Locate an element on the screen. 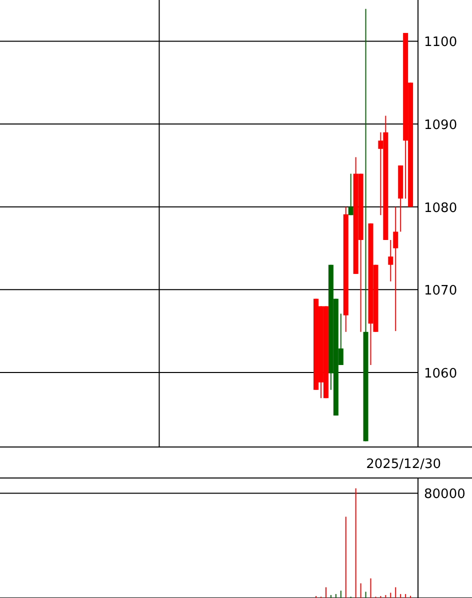 Image resolution: width=472 pixels, height=598 pixels. y-tick-label: 1070 is located at coordinates (441, 291).